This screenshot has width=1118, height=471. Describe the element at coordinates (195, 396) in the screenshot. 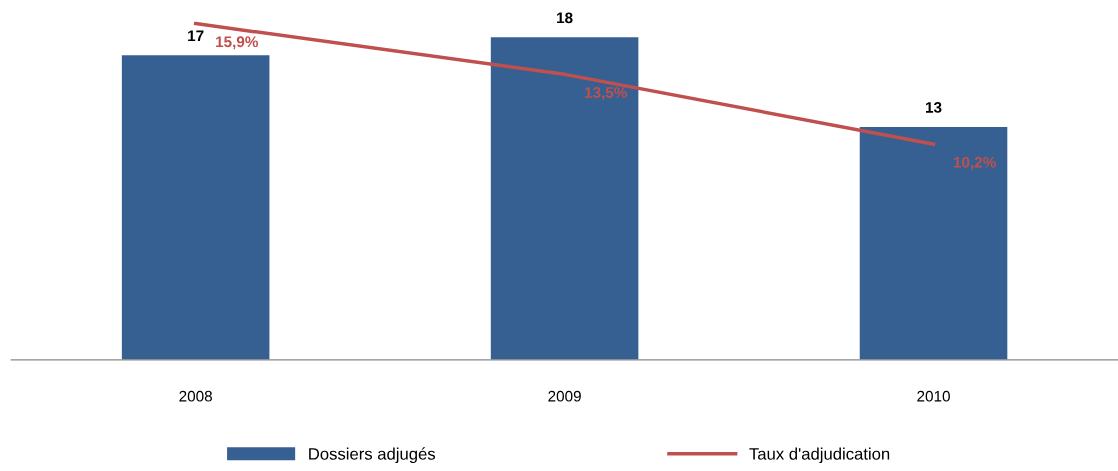

I see `x-tick-label: 2008` at that location.